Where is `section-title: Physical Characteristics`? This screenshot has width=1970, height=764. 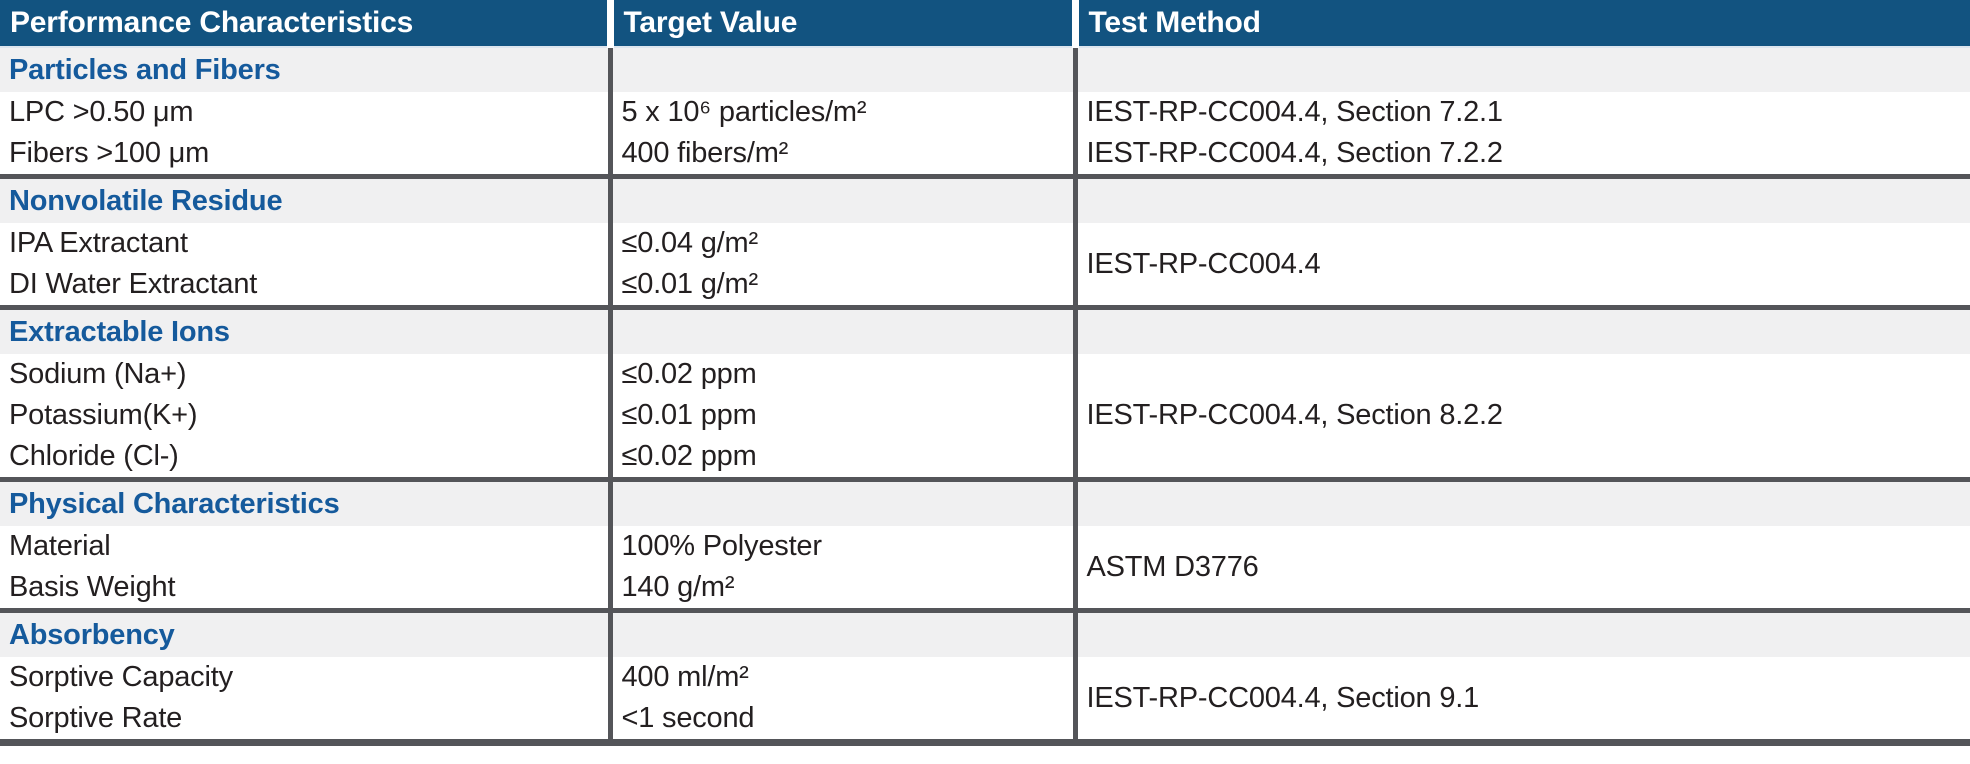 section-title: Physical Characteristics is located at coordinates (305, 501).